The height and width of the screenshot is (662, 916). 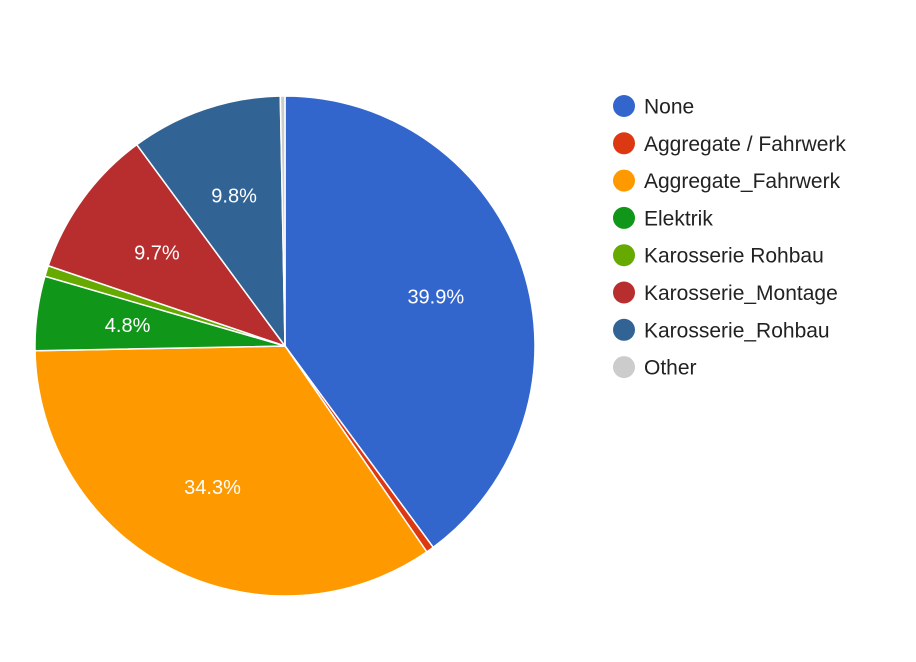 What do you see at coordinates (734, 256) in the screenshot?
I see `legend-label-karosserie-rohbau: Karosserie Rohbau` at bounding box center [734, 256].